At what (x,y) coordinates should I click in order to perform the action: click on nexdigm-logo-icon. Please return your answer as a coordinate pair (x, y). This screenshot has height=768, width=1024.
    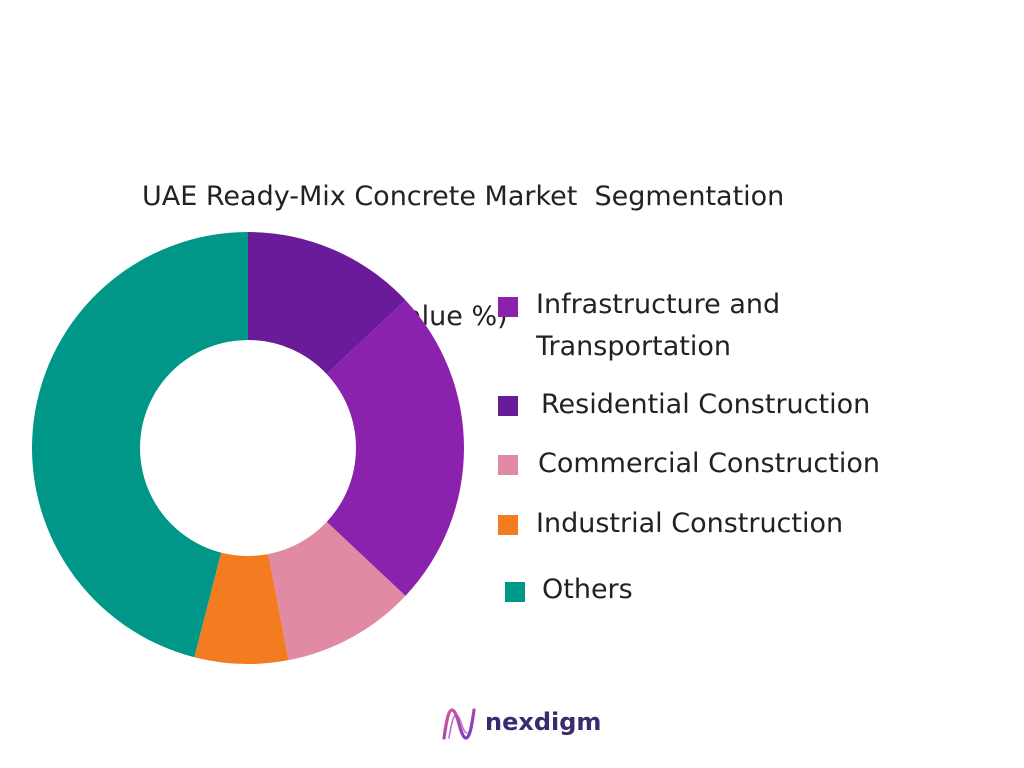
    Looking at the image, I should click on (459, 724).